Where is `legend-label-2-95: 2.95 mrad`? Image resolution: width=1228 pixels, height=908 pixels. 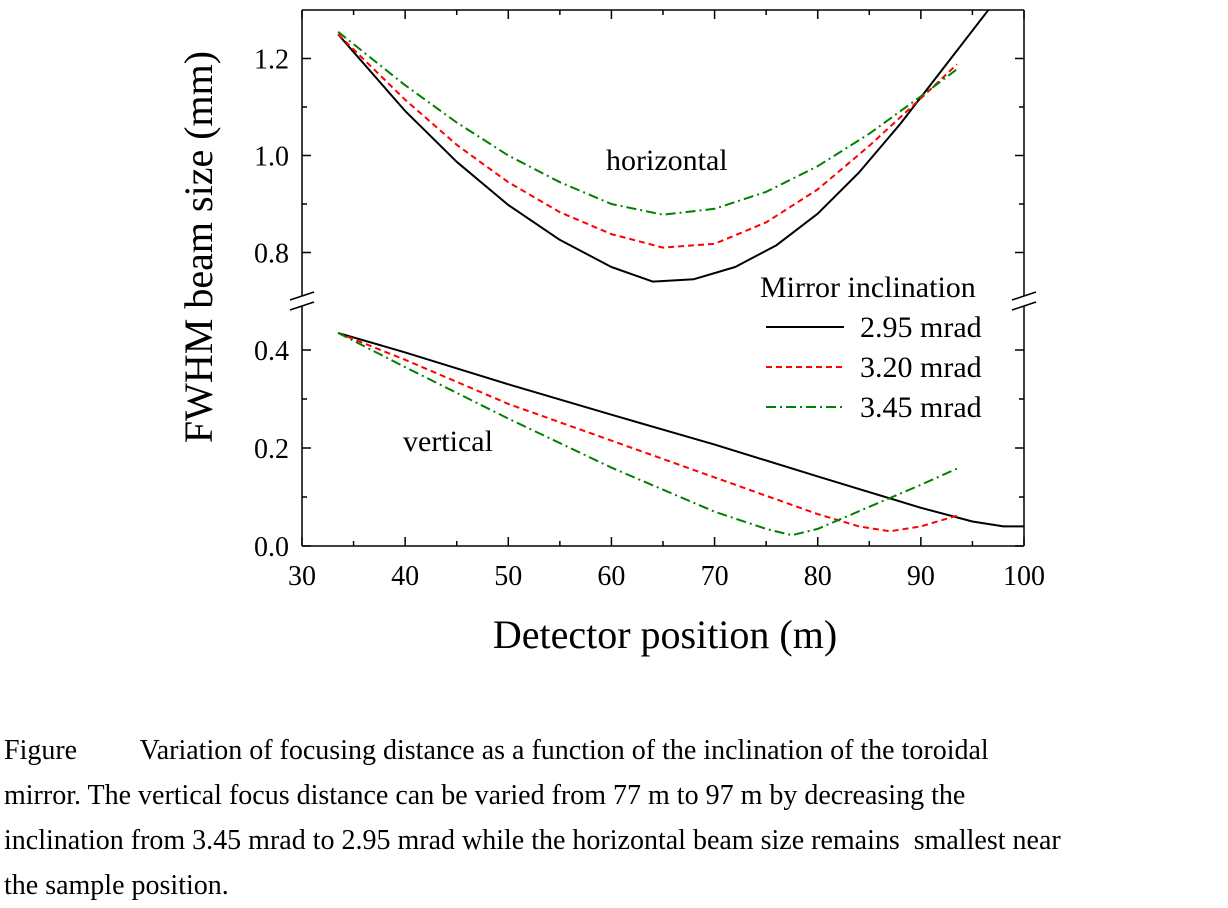
legend-label-2-95: 2.95 mrad is located at coordinates (921, 327).